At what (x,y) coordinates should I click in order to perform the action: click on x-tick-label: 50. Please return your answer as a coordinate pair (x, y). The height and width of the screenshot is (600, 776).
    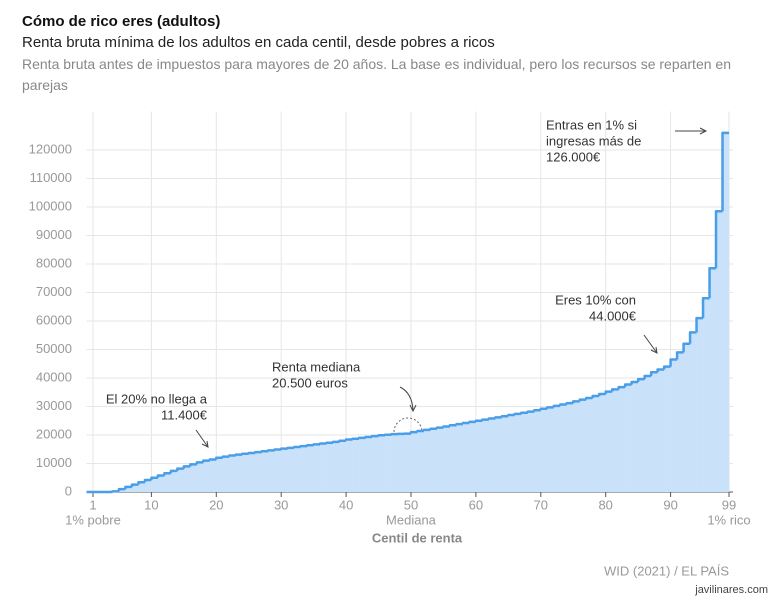
    Looking at the image, I should click on (411, 504).